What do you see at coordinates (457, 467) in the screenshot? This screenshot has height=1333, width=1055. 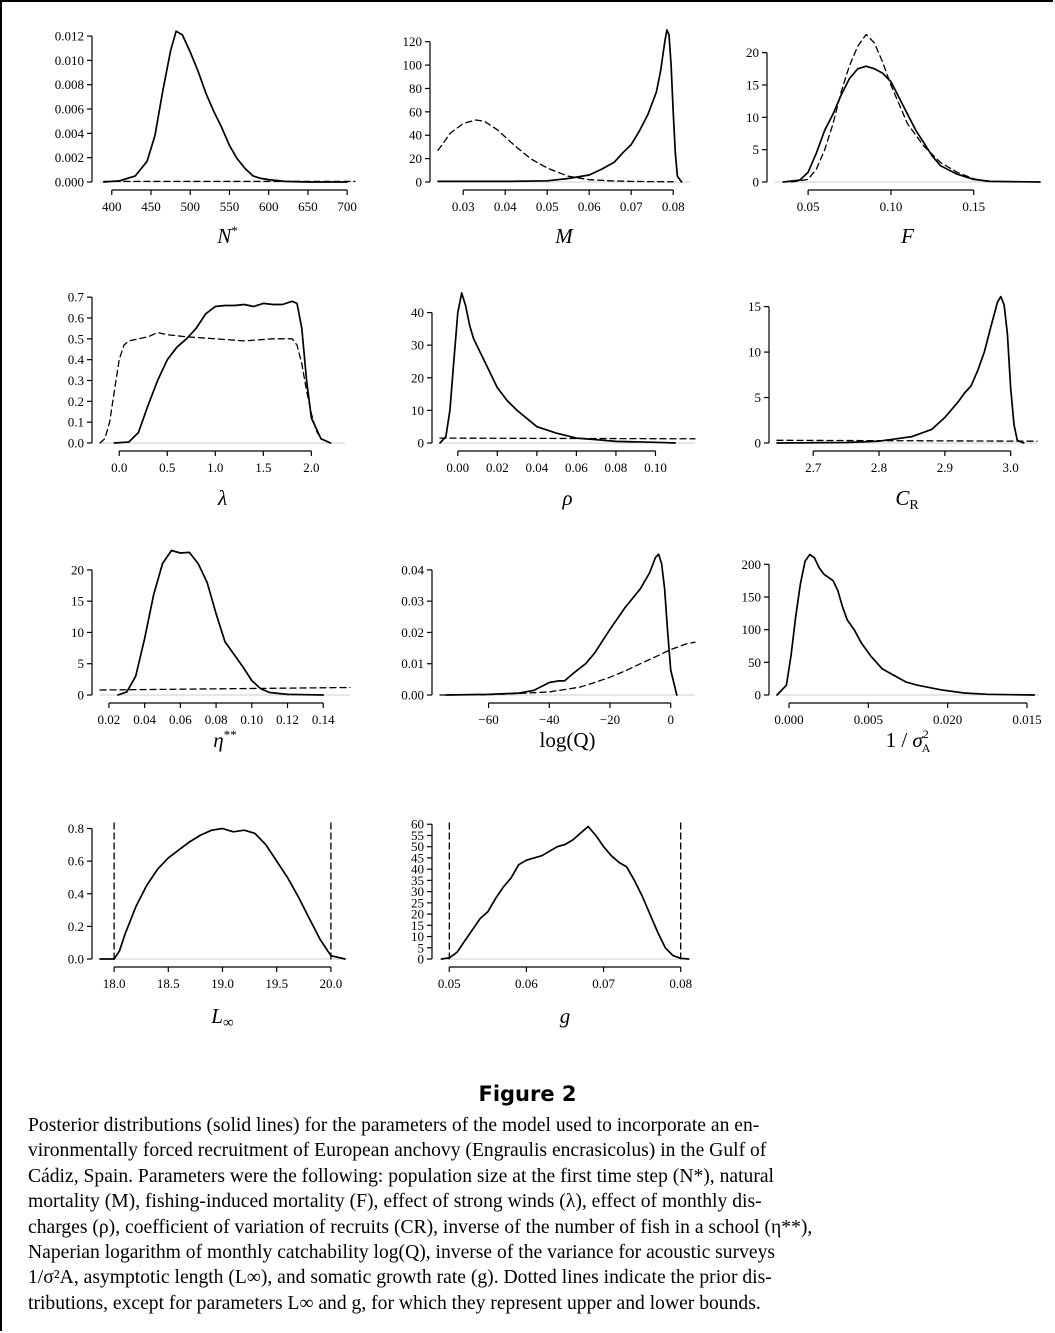 I see `x-tick-label: 0.00` at bounding box center [457, 467].